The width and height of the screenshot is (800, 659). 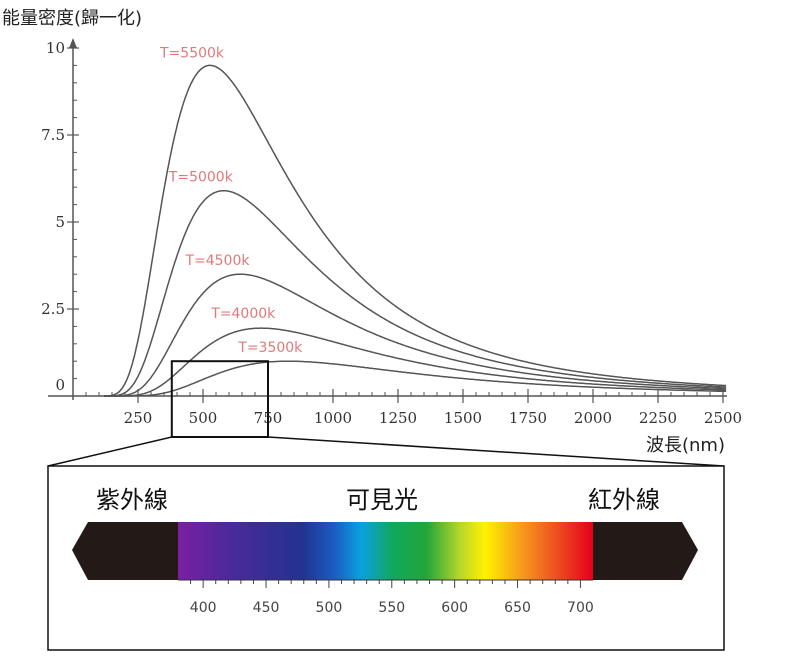 I want to click on curve-4000k, so click(x=415, y=362).